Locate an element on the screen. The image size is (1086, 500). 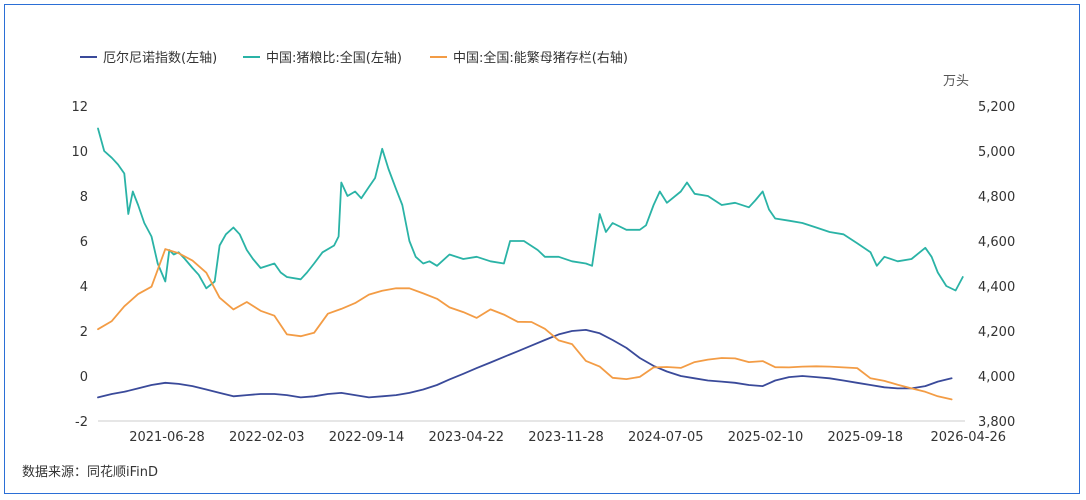
right-axis: 5,200 5,000 4,800 4,600 4,400 4,200 4,000 3,800 is located at coordinates (996, 265).